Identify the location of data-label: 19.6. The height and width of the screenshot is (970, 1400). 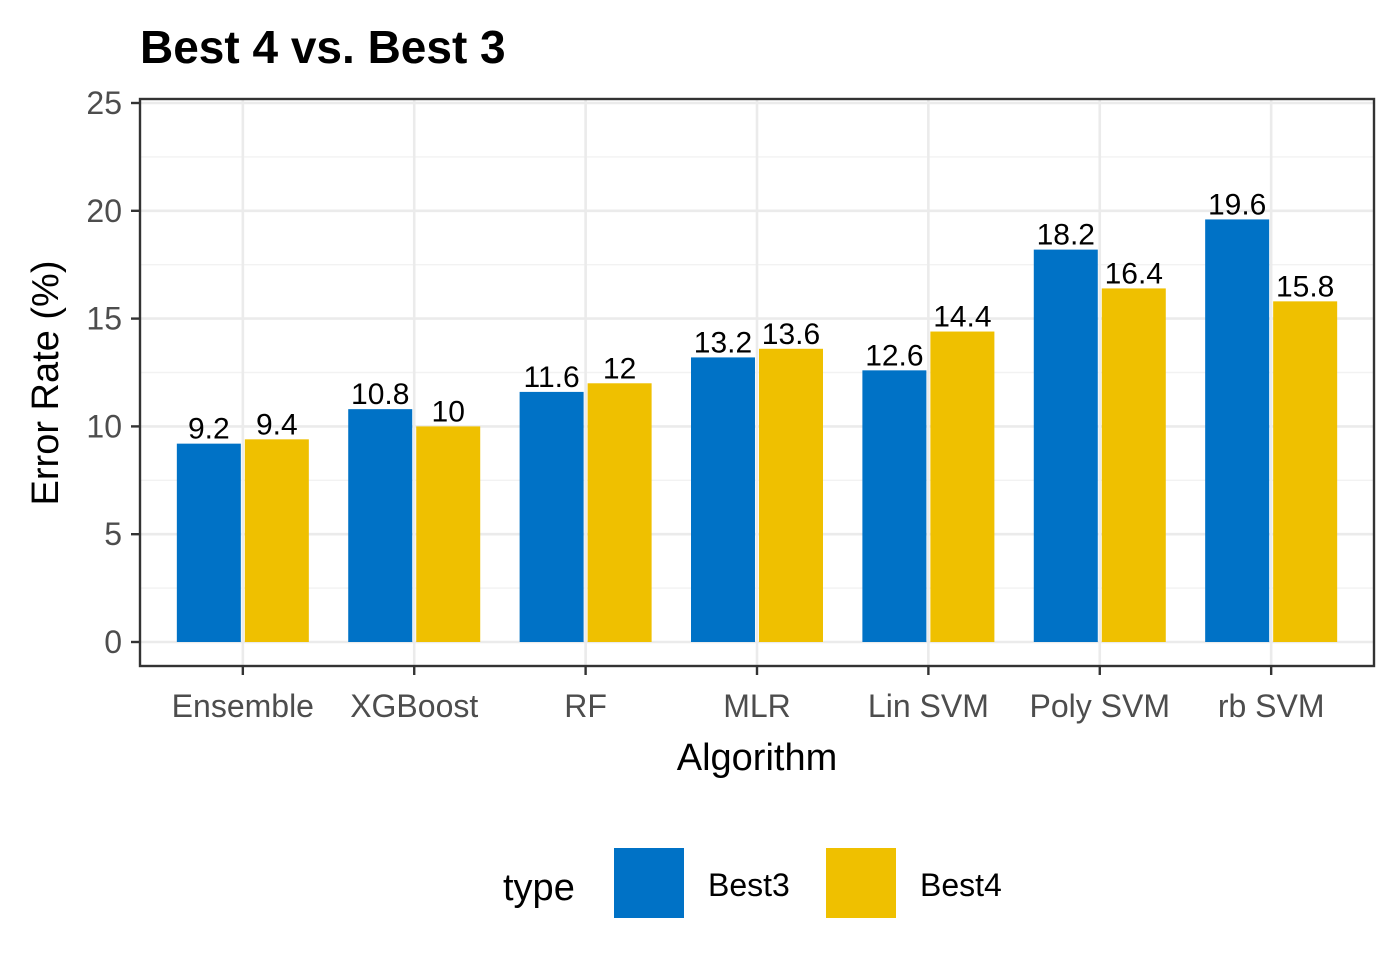
(1237, 204).